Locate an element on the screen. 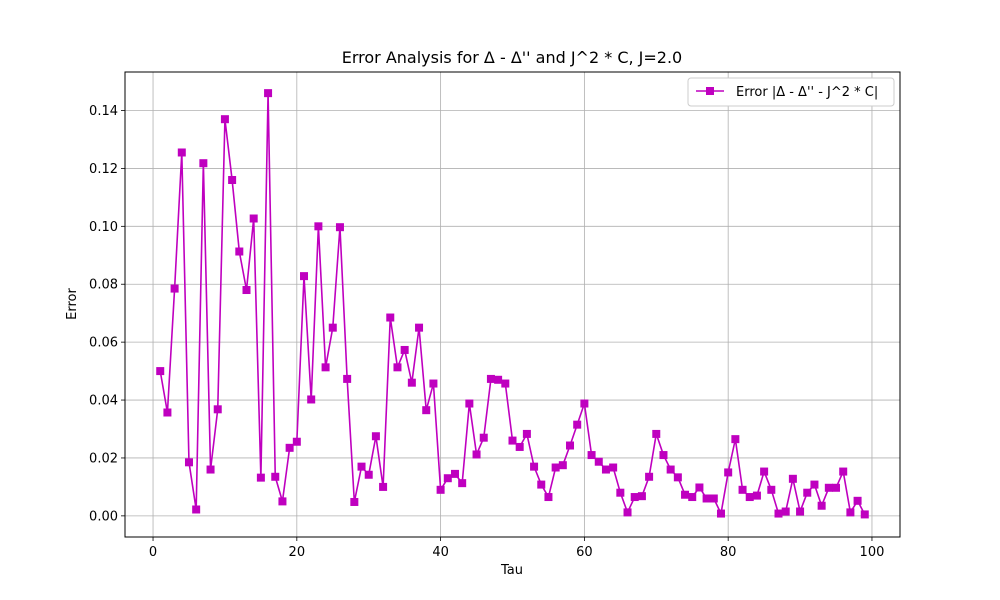  y-tick-label: 0.00 is located at coordinates (103, 516).